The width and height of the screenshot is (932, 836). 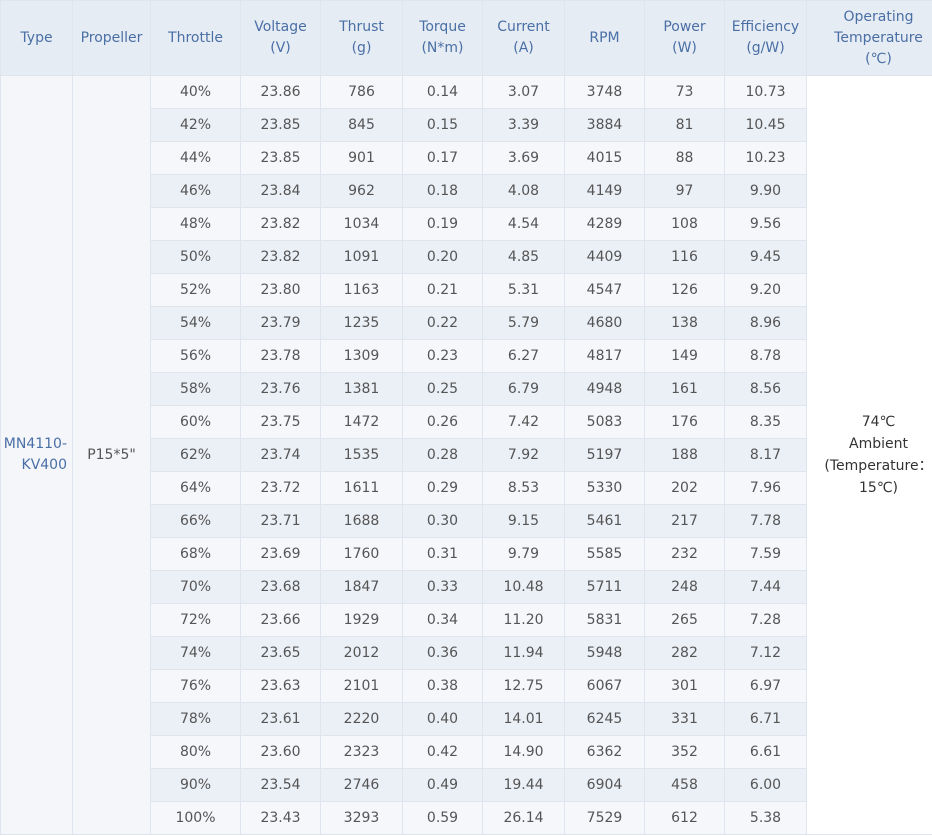 I want to click on table-row: 100% 23.43 3293 0.59 26.14 7529 612 5.38, so click(x=466, y=818).